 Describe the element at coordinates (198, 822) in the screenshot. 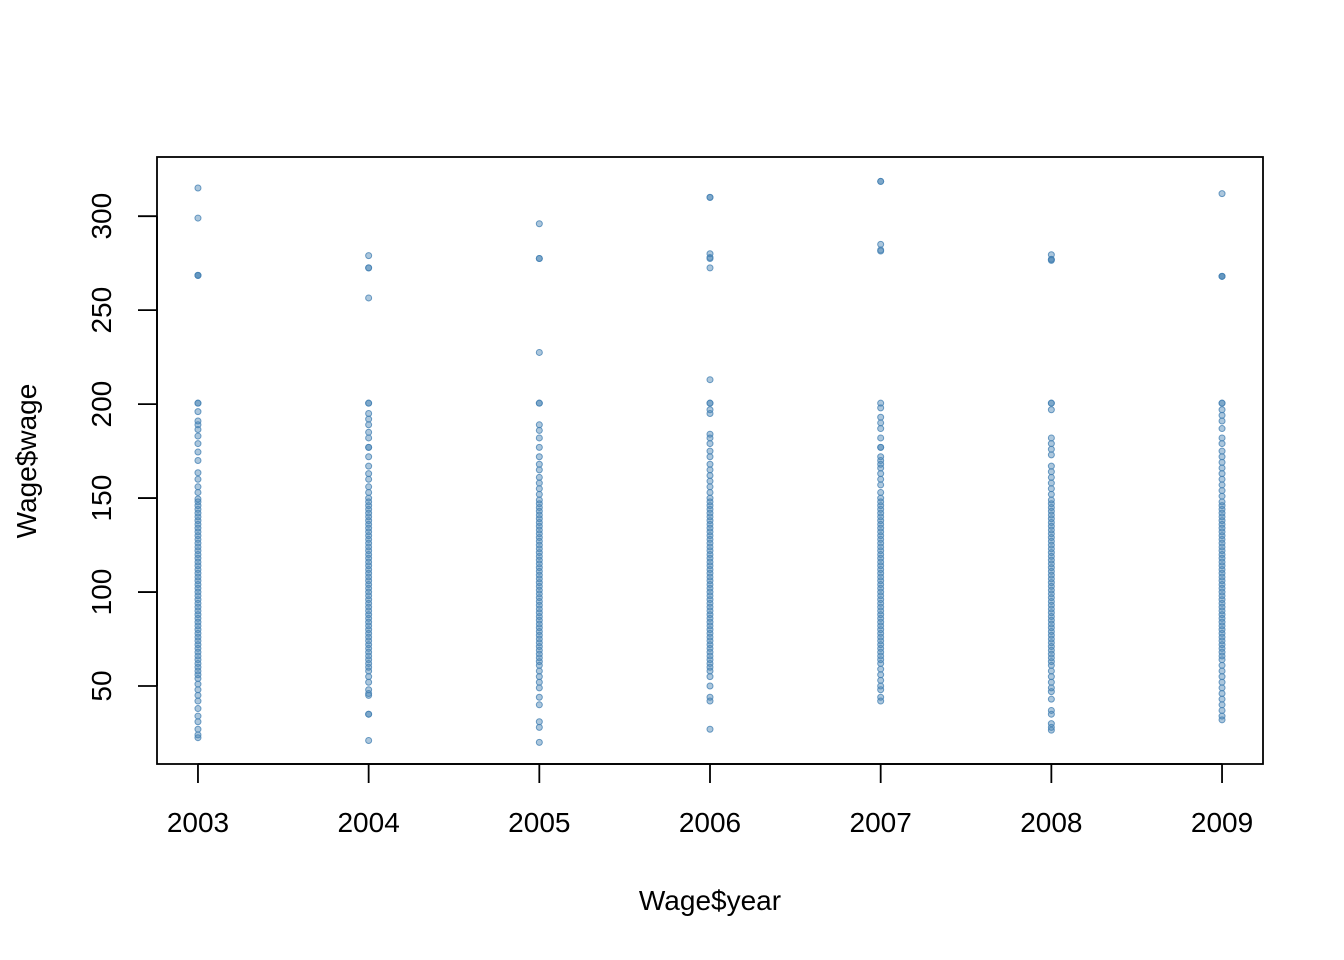

I see `x-tick-label: 2003` at that location.